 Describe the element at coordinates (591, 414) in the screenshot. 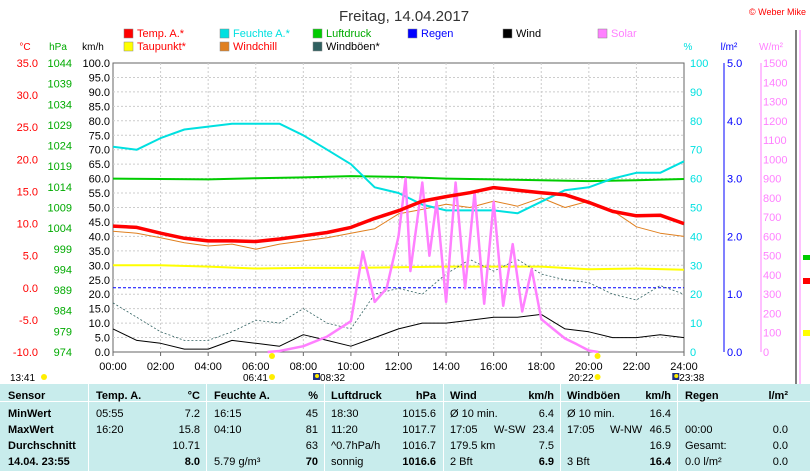

I see `boeen-label: Ø 10 min.` at that location.